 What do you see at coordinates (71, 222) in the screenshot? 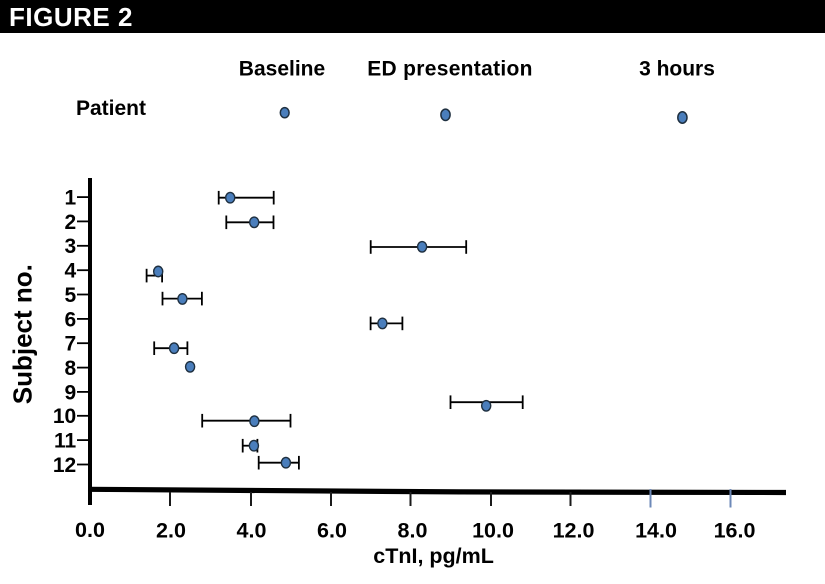
I see `svg-text: 2` at bounding box center [71, 222].